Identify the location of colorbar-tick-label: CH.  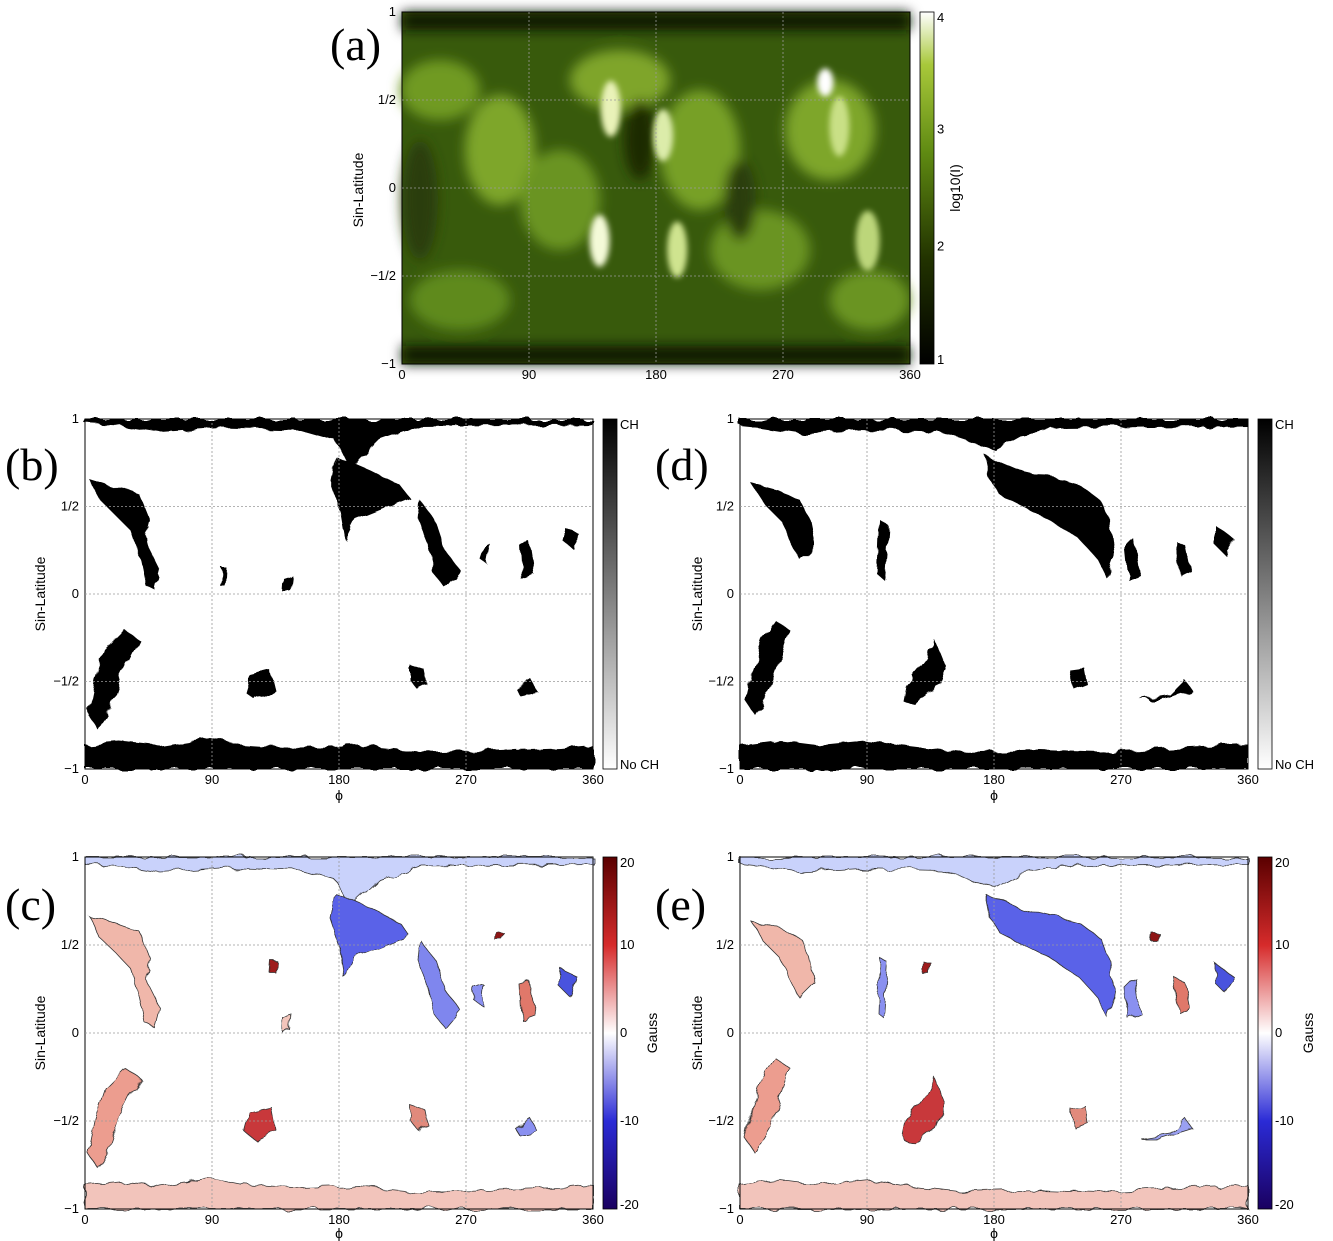
(629, 424).